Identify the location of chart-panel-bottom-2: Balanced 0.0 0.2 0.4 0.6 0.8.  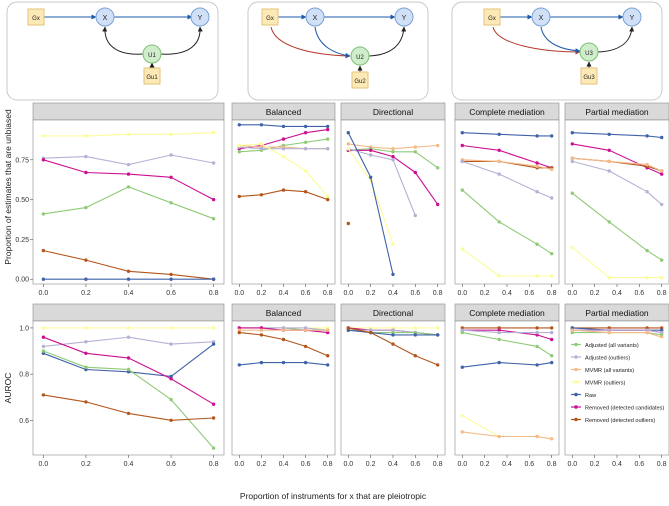
(283, 385).